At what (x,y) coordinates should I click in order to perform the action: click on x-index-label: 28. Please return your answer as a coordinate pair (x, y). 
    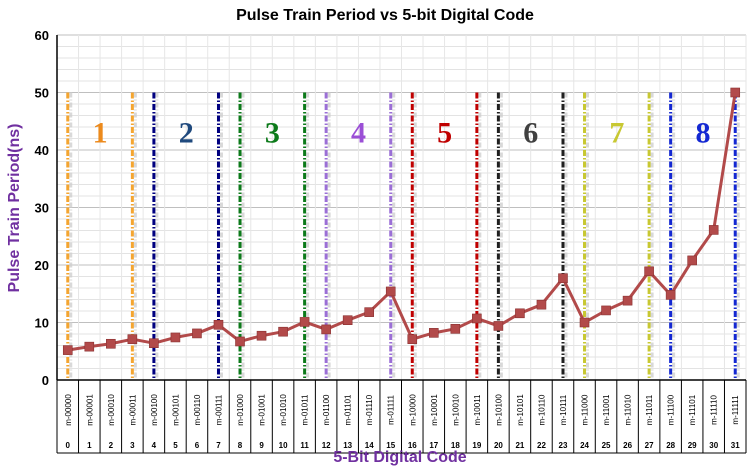
    Looking at the image, I should click on (670, 445).